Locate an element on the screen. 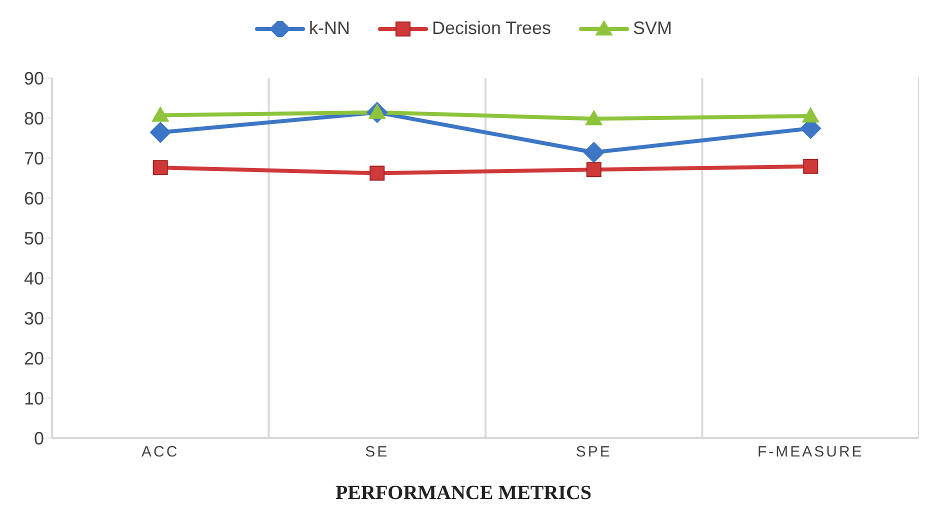 The width and height of the screenshot is (927, 529). legend-label: k-NN is located at coordinates (329, 28).